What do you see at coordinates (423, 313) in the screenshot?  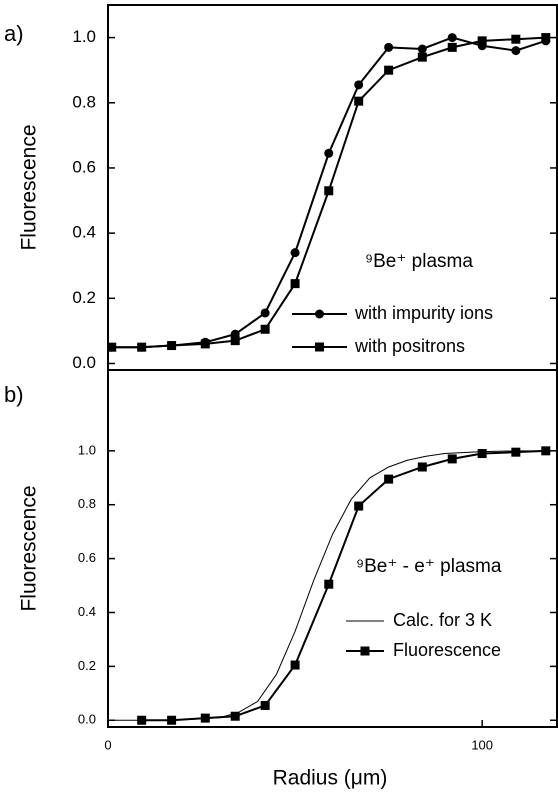 I see `legend-text: with impurity ions` at bounding box center [423, 313].